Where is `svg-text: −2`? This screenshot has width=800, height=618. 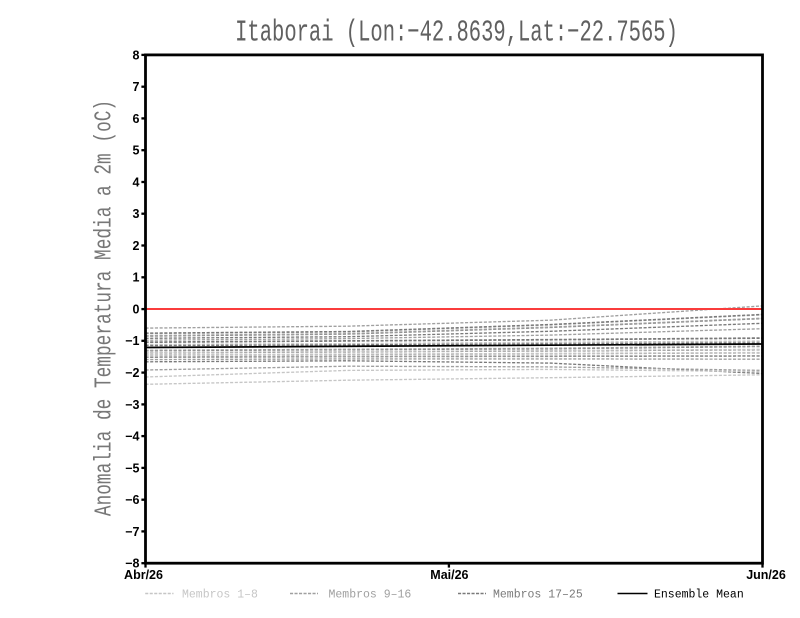 svg-text: −2 is located at coordinates (132, 373).